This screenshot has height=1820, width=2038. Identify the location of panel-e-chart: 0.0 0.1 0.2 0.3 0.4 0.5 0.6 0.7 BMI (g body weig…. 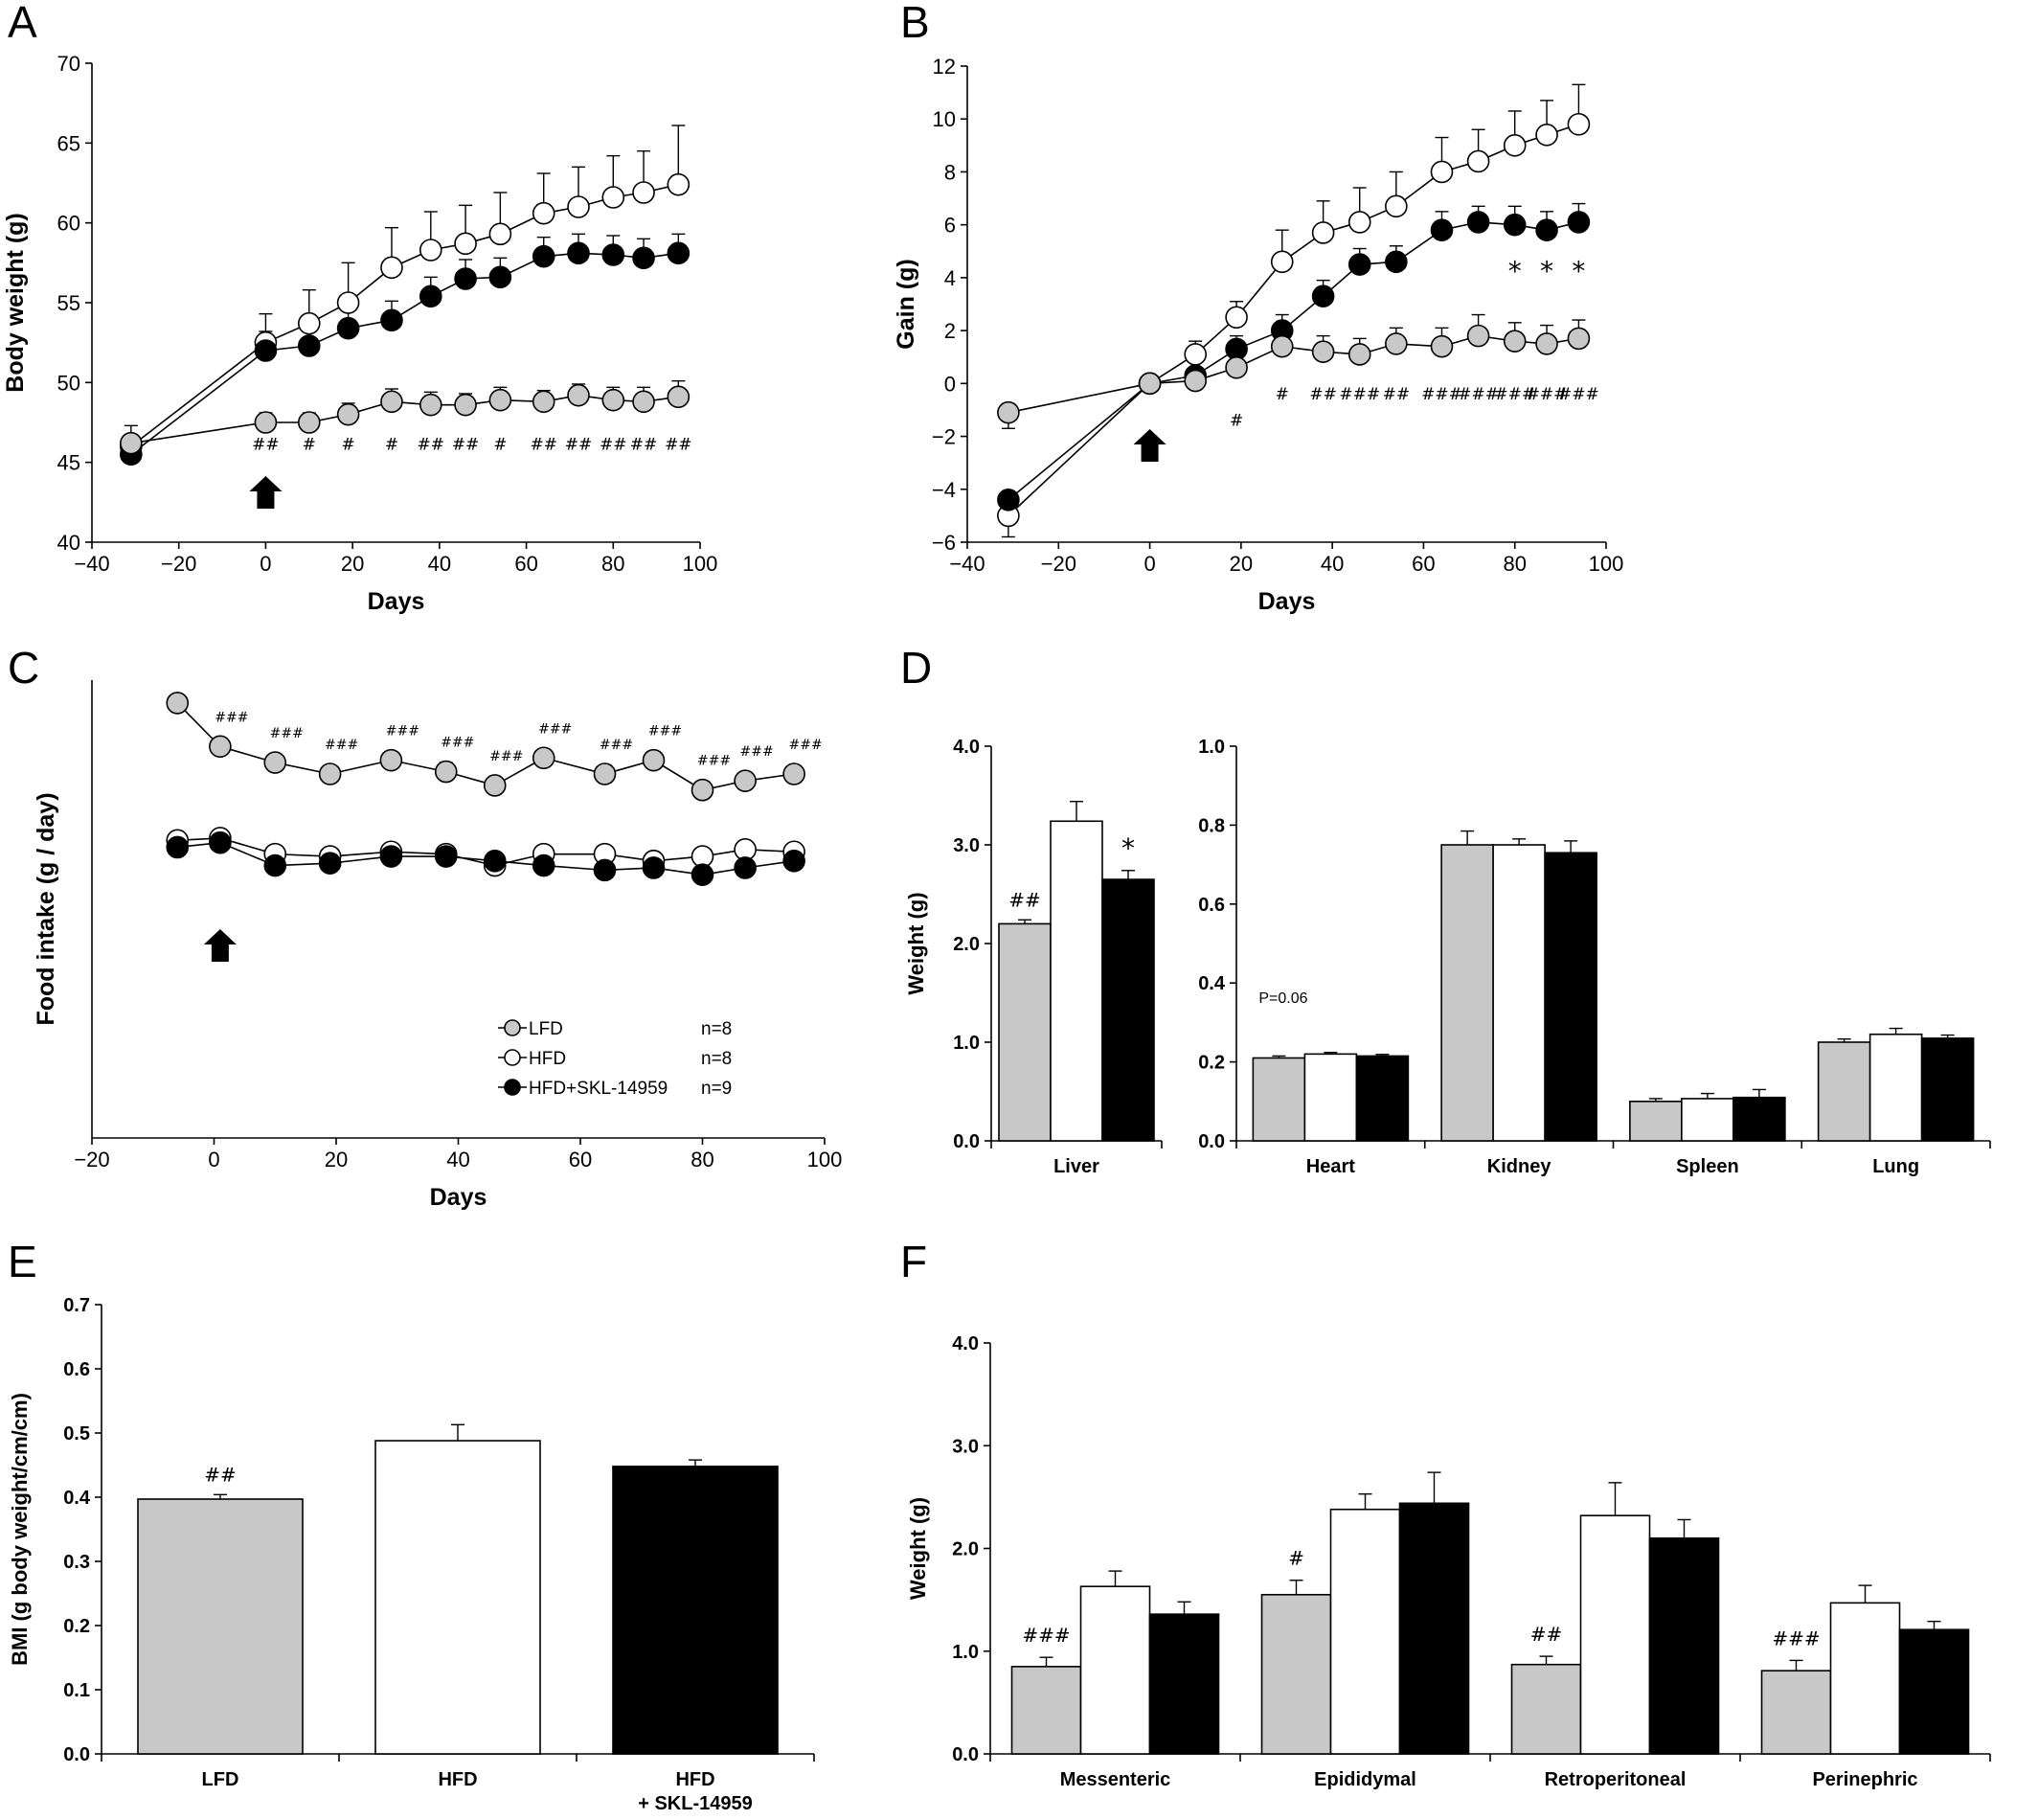
(411, 1555).